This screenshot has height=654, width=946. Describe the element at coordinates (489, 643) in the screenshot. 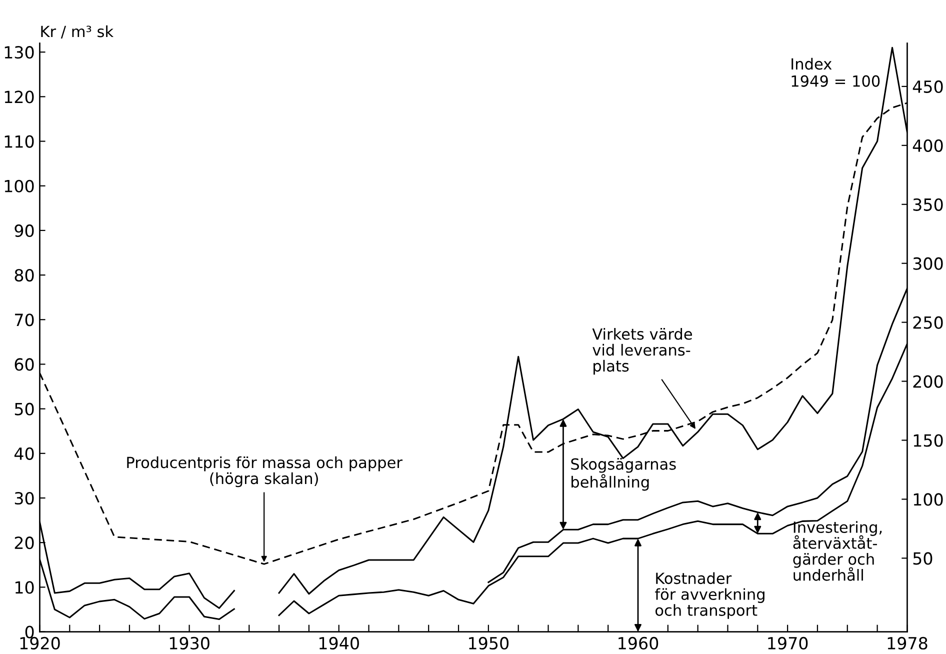

I see `x-tick-label: 1950` at that location.